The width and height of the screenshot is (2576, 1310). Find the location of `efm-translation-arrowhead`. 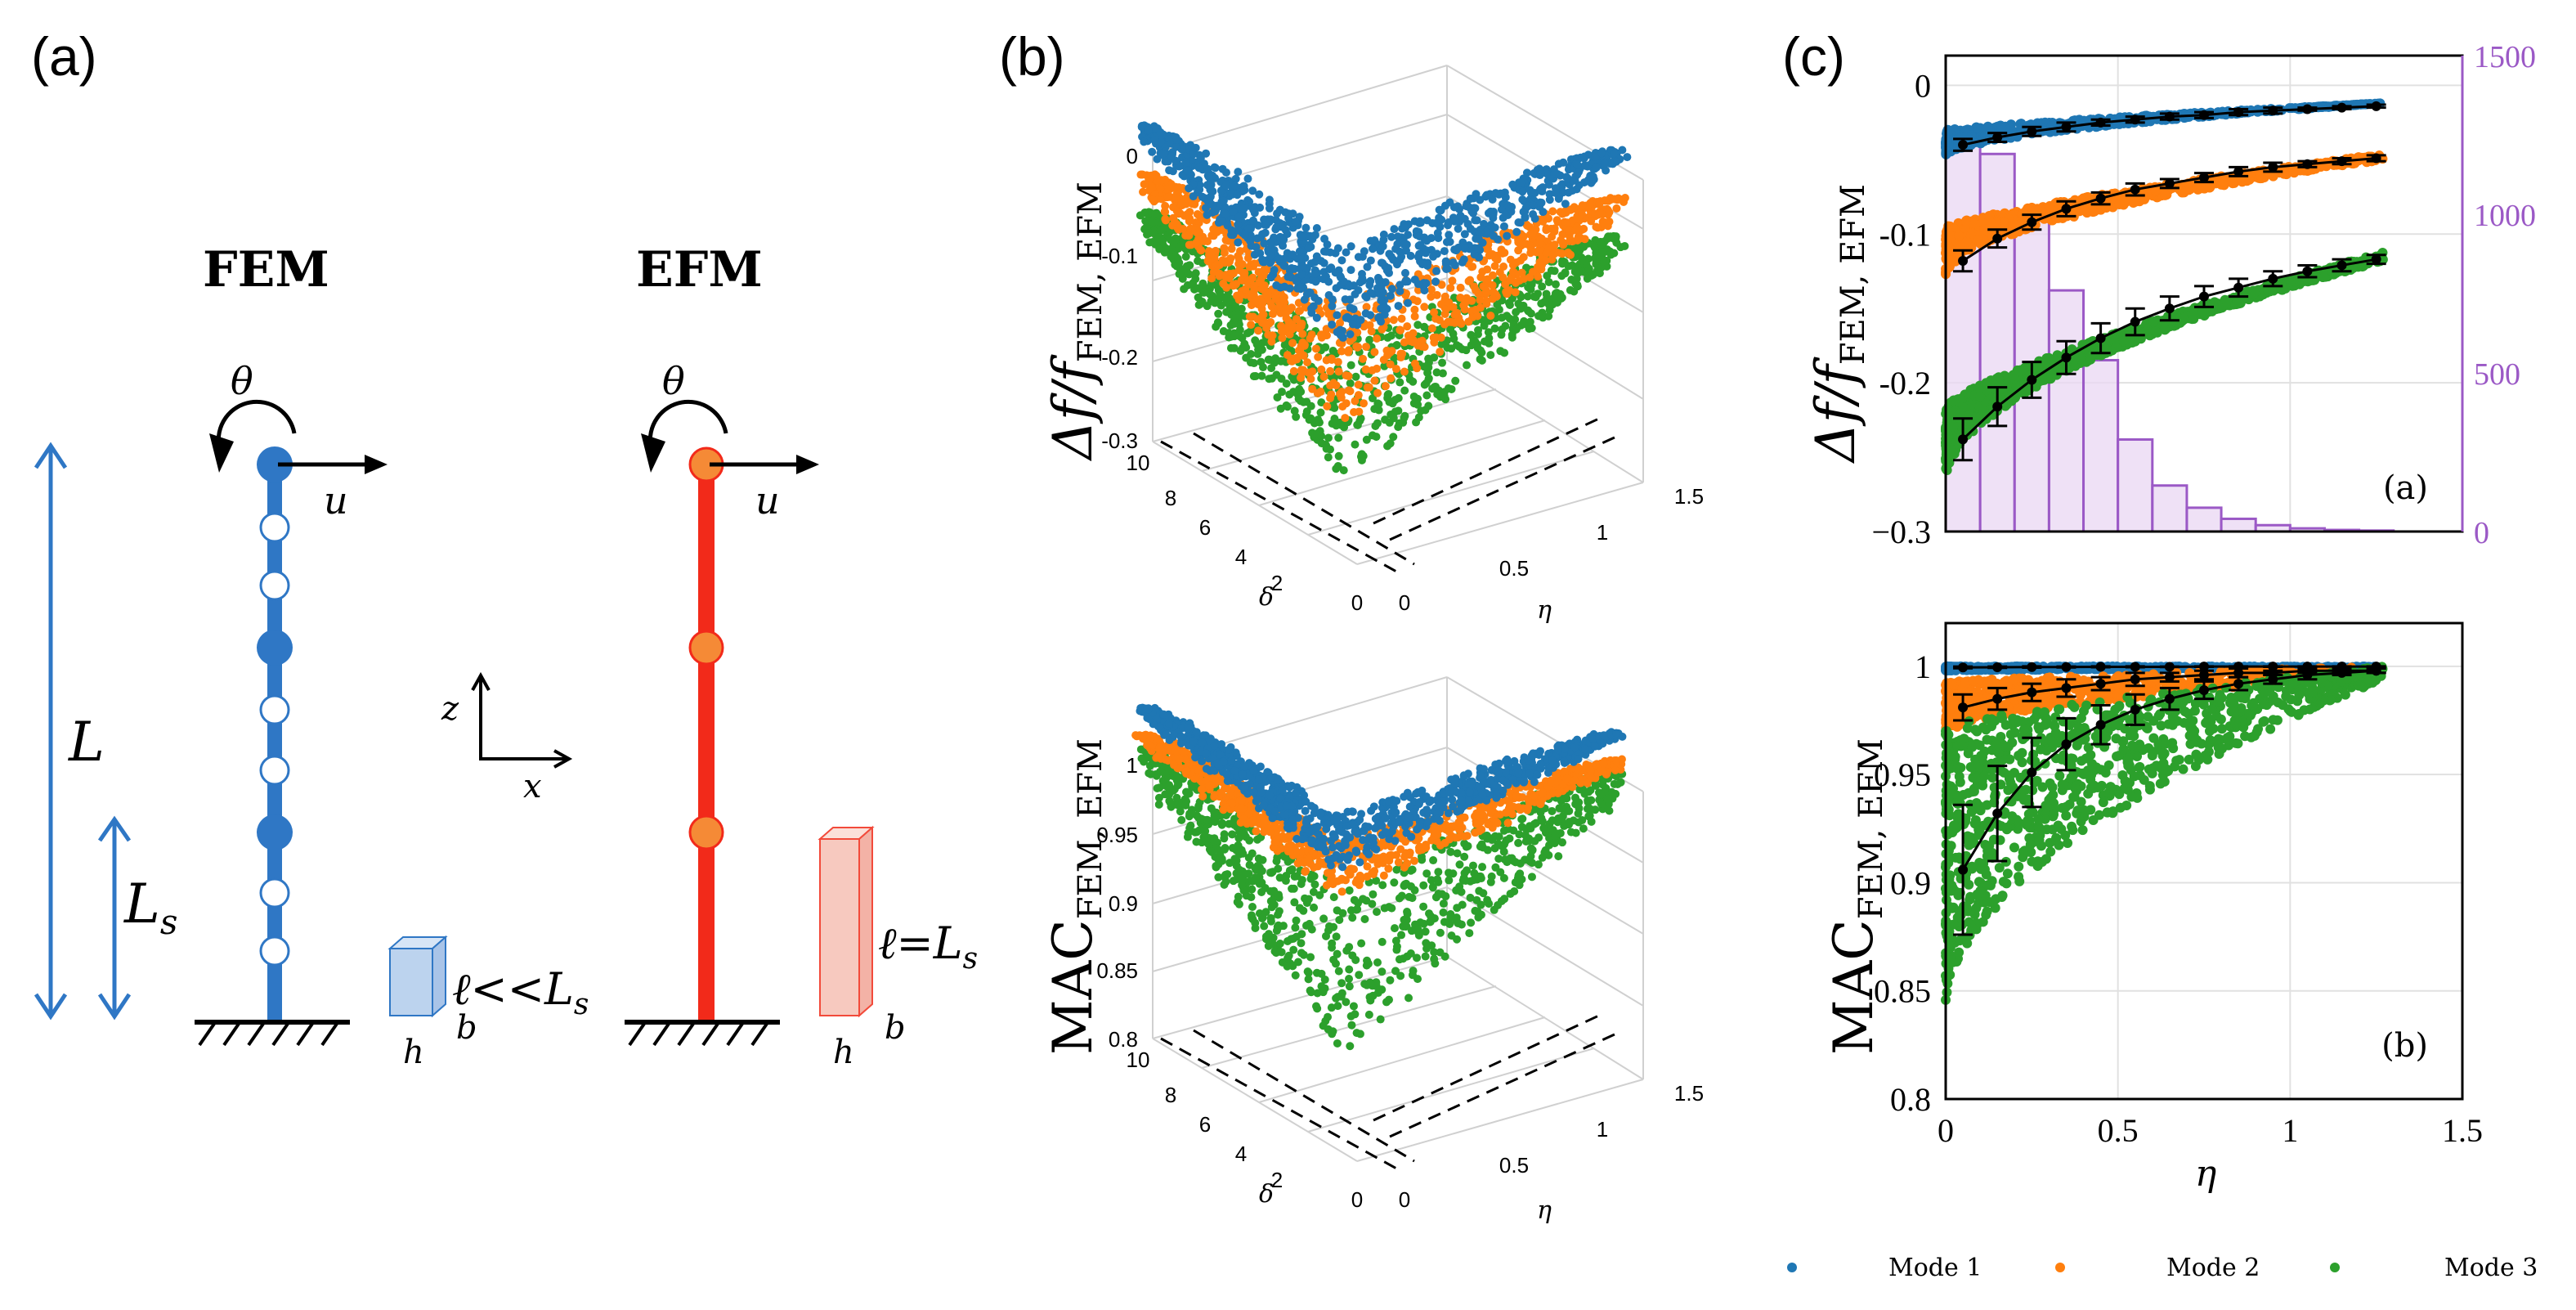

efm-translation-arrowhead is located at coordinates (807, 465).